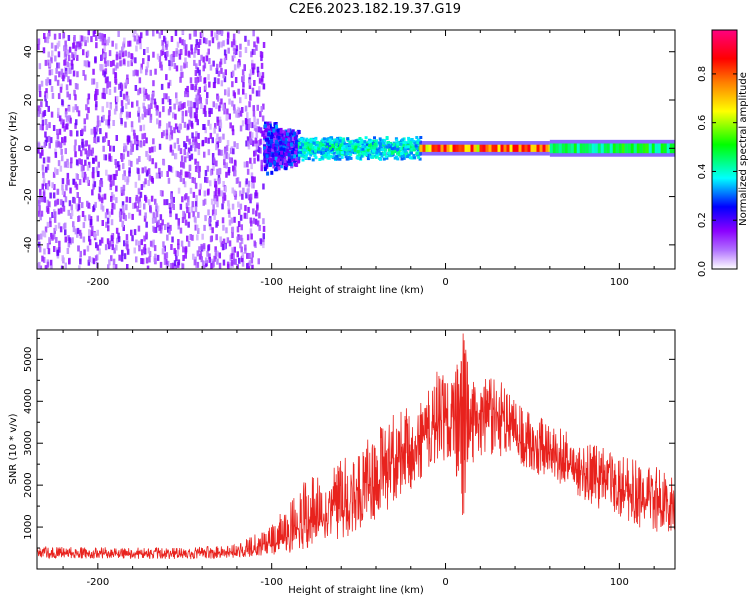 This screenshot has width=750, height=600. What do you see at coordinates (717, 171) in the screenshot?
I see `colorbar-ticks: 0.00.20.40.60.8` at bounding box center [717, 171].